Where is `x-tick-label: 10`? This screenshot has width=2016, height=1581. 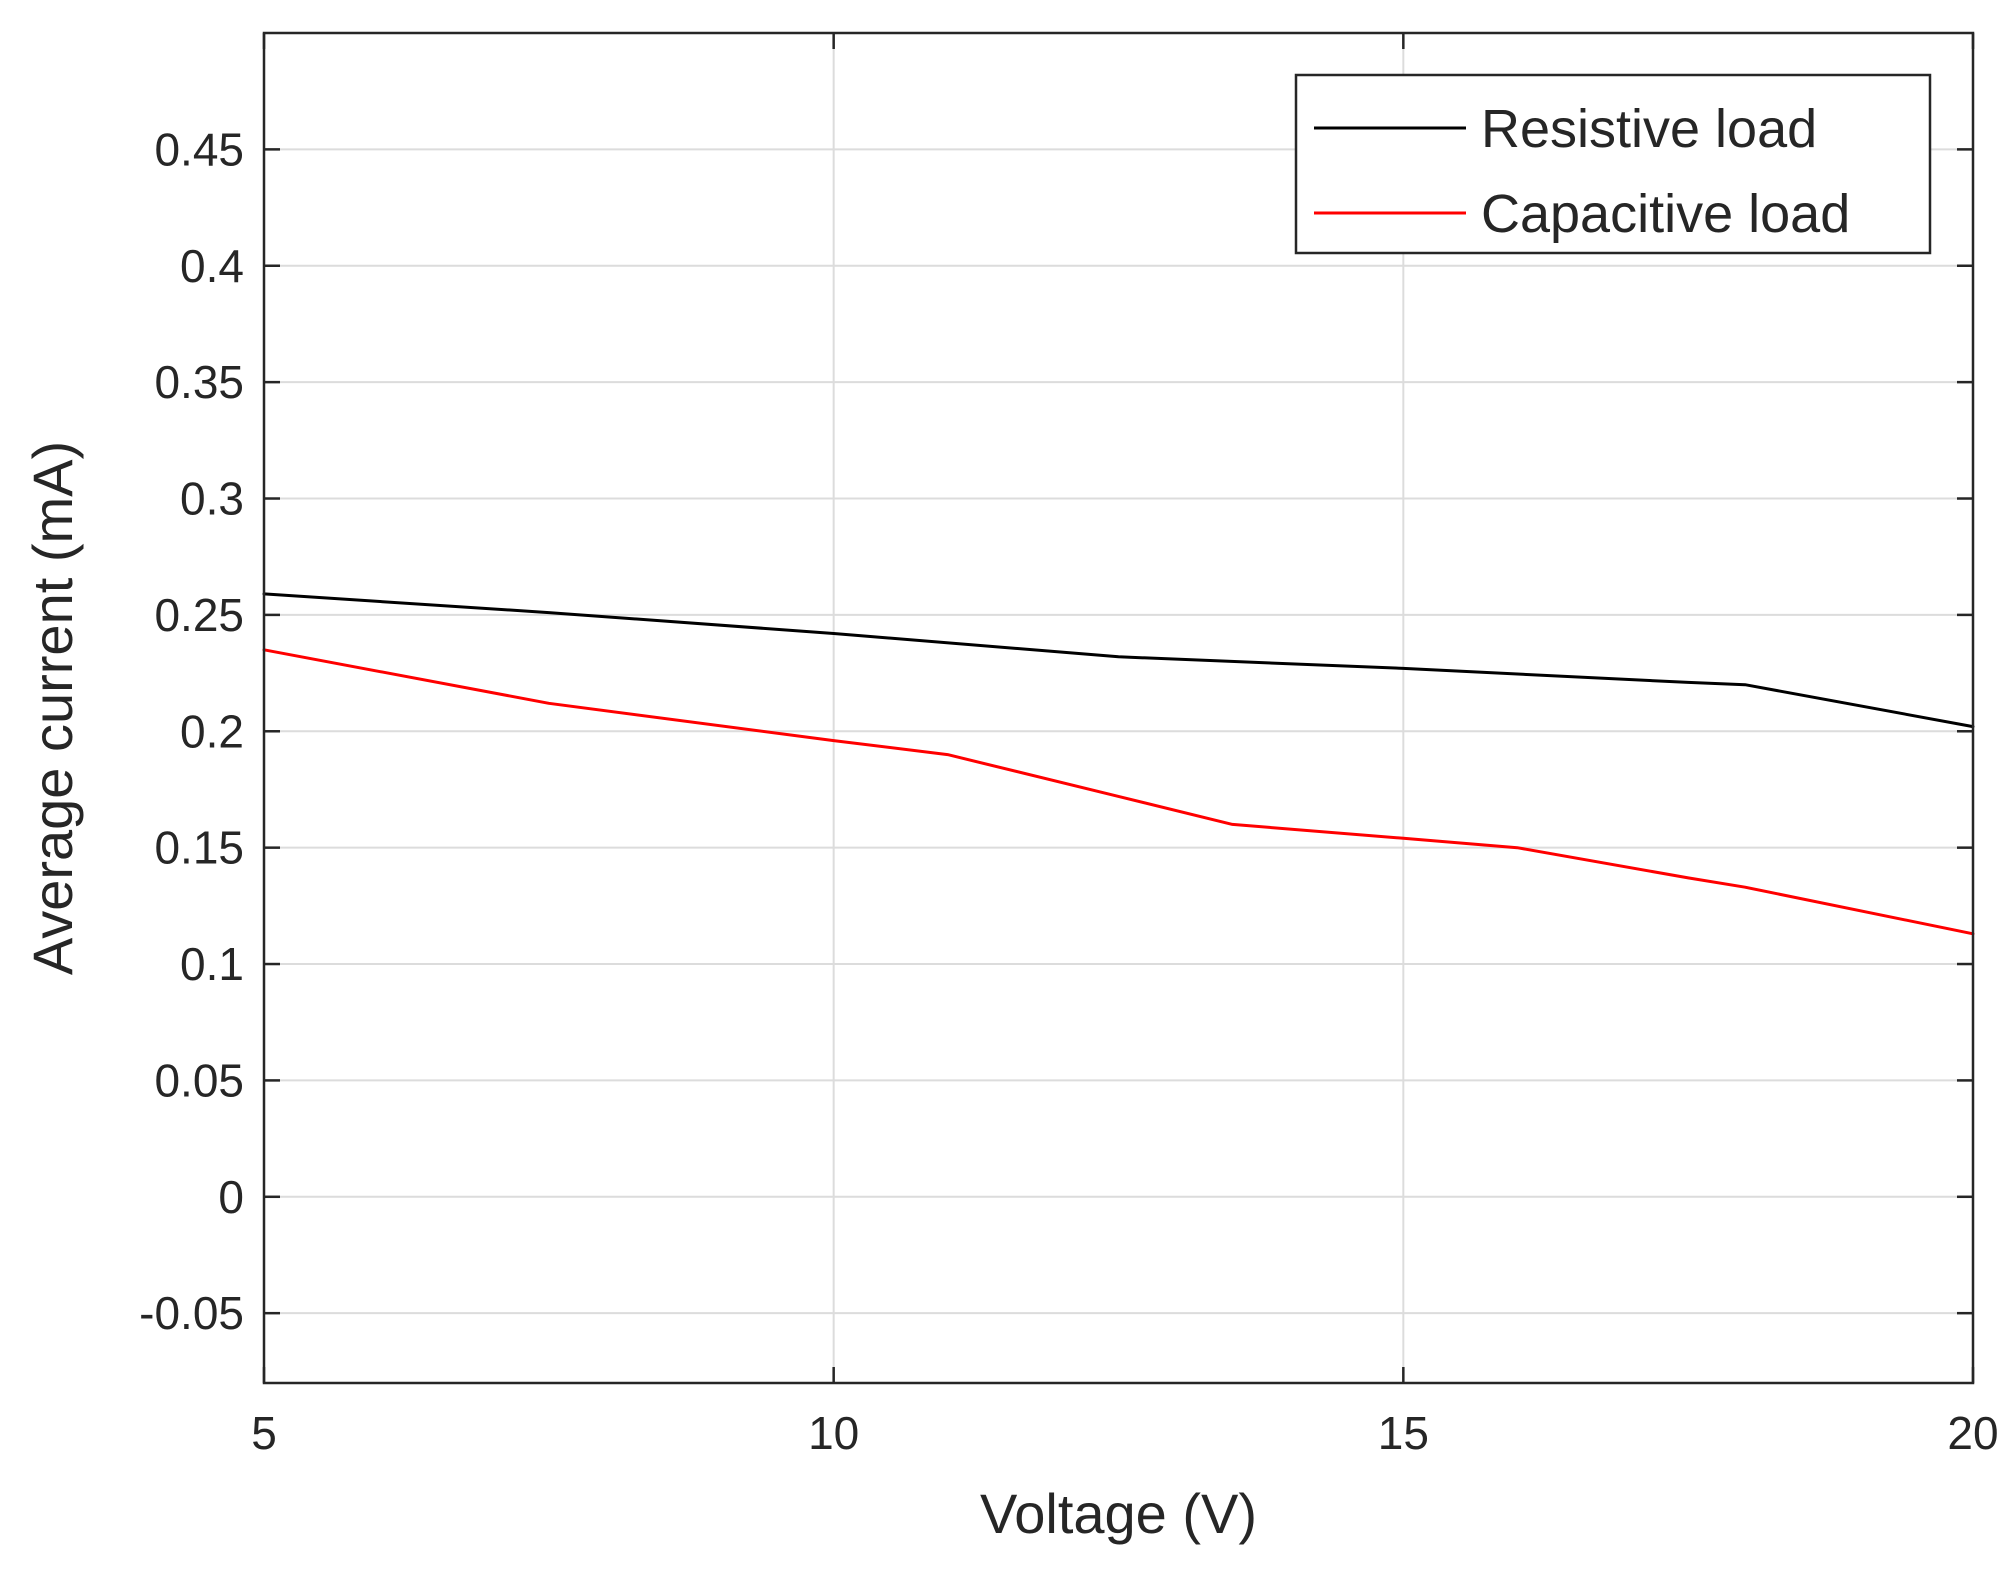 x-tick-label: 10 is located at coordinates (833, 1433).